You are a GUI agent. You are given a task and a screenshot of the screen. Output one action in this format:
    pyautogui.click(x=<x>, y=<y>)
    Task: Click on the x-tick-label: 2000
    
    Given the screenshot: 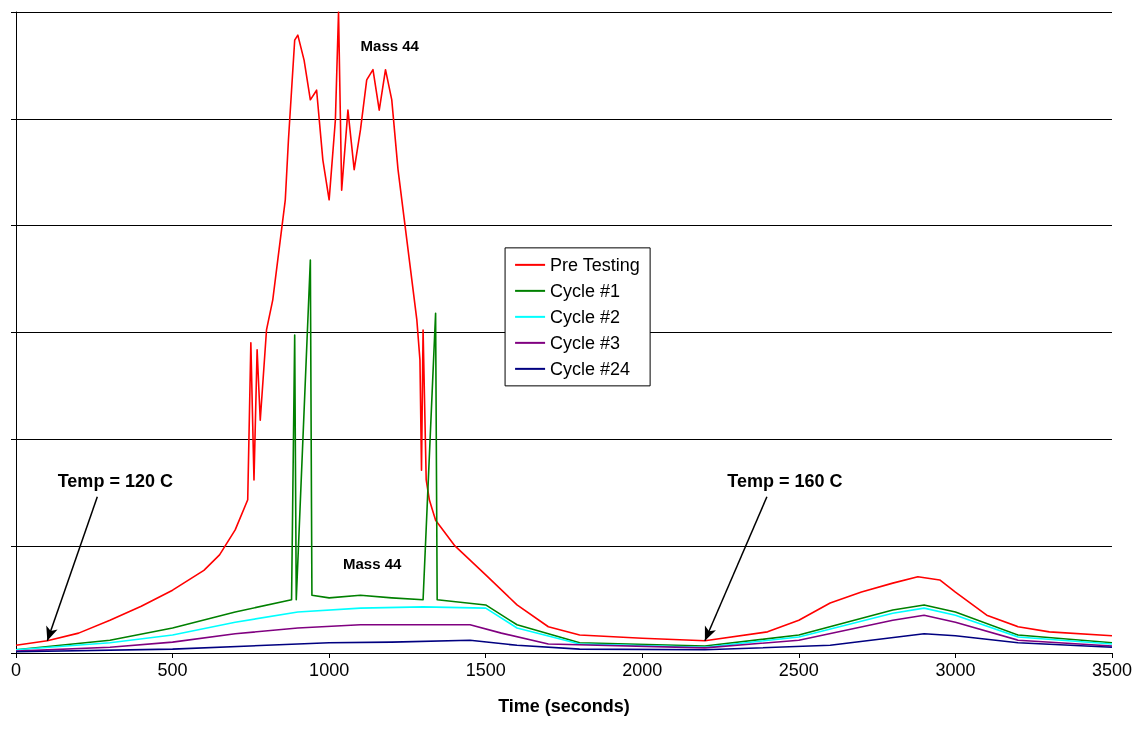 What is the action you would take?
    pyautogui.click(x=642, y=670)
    